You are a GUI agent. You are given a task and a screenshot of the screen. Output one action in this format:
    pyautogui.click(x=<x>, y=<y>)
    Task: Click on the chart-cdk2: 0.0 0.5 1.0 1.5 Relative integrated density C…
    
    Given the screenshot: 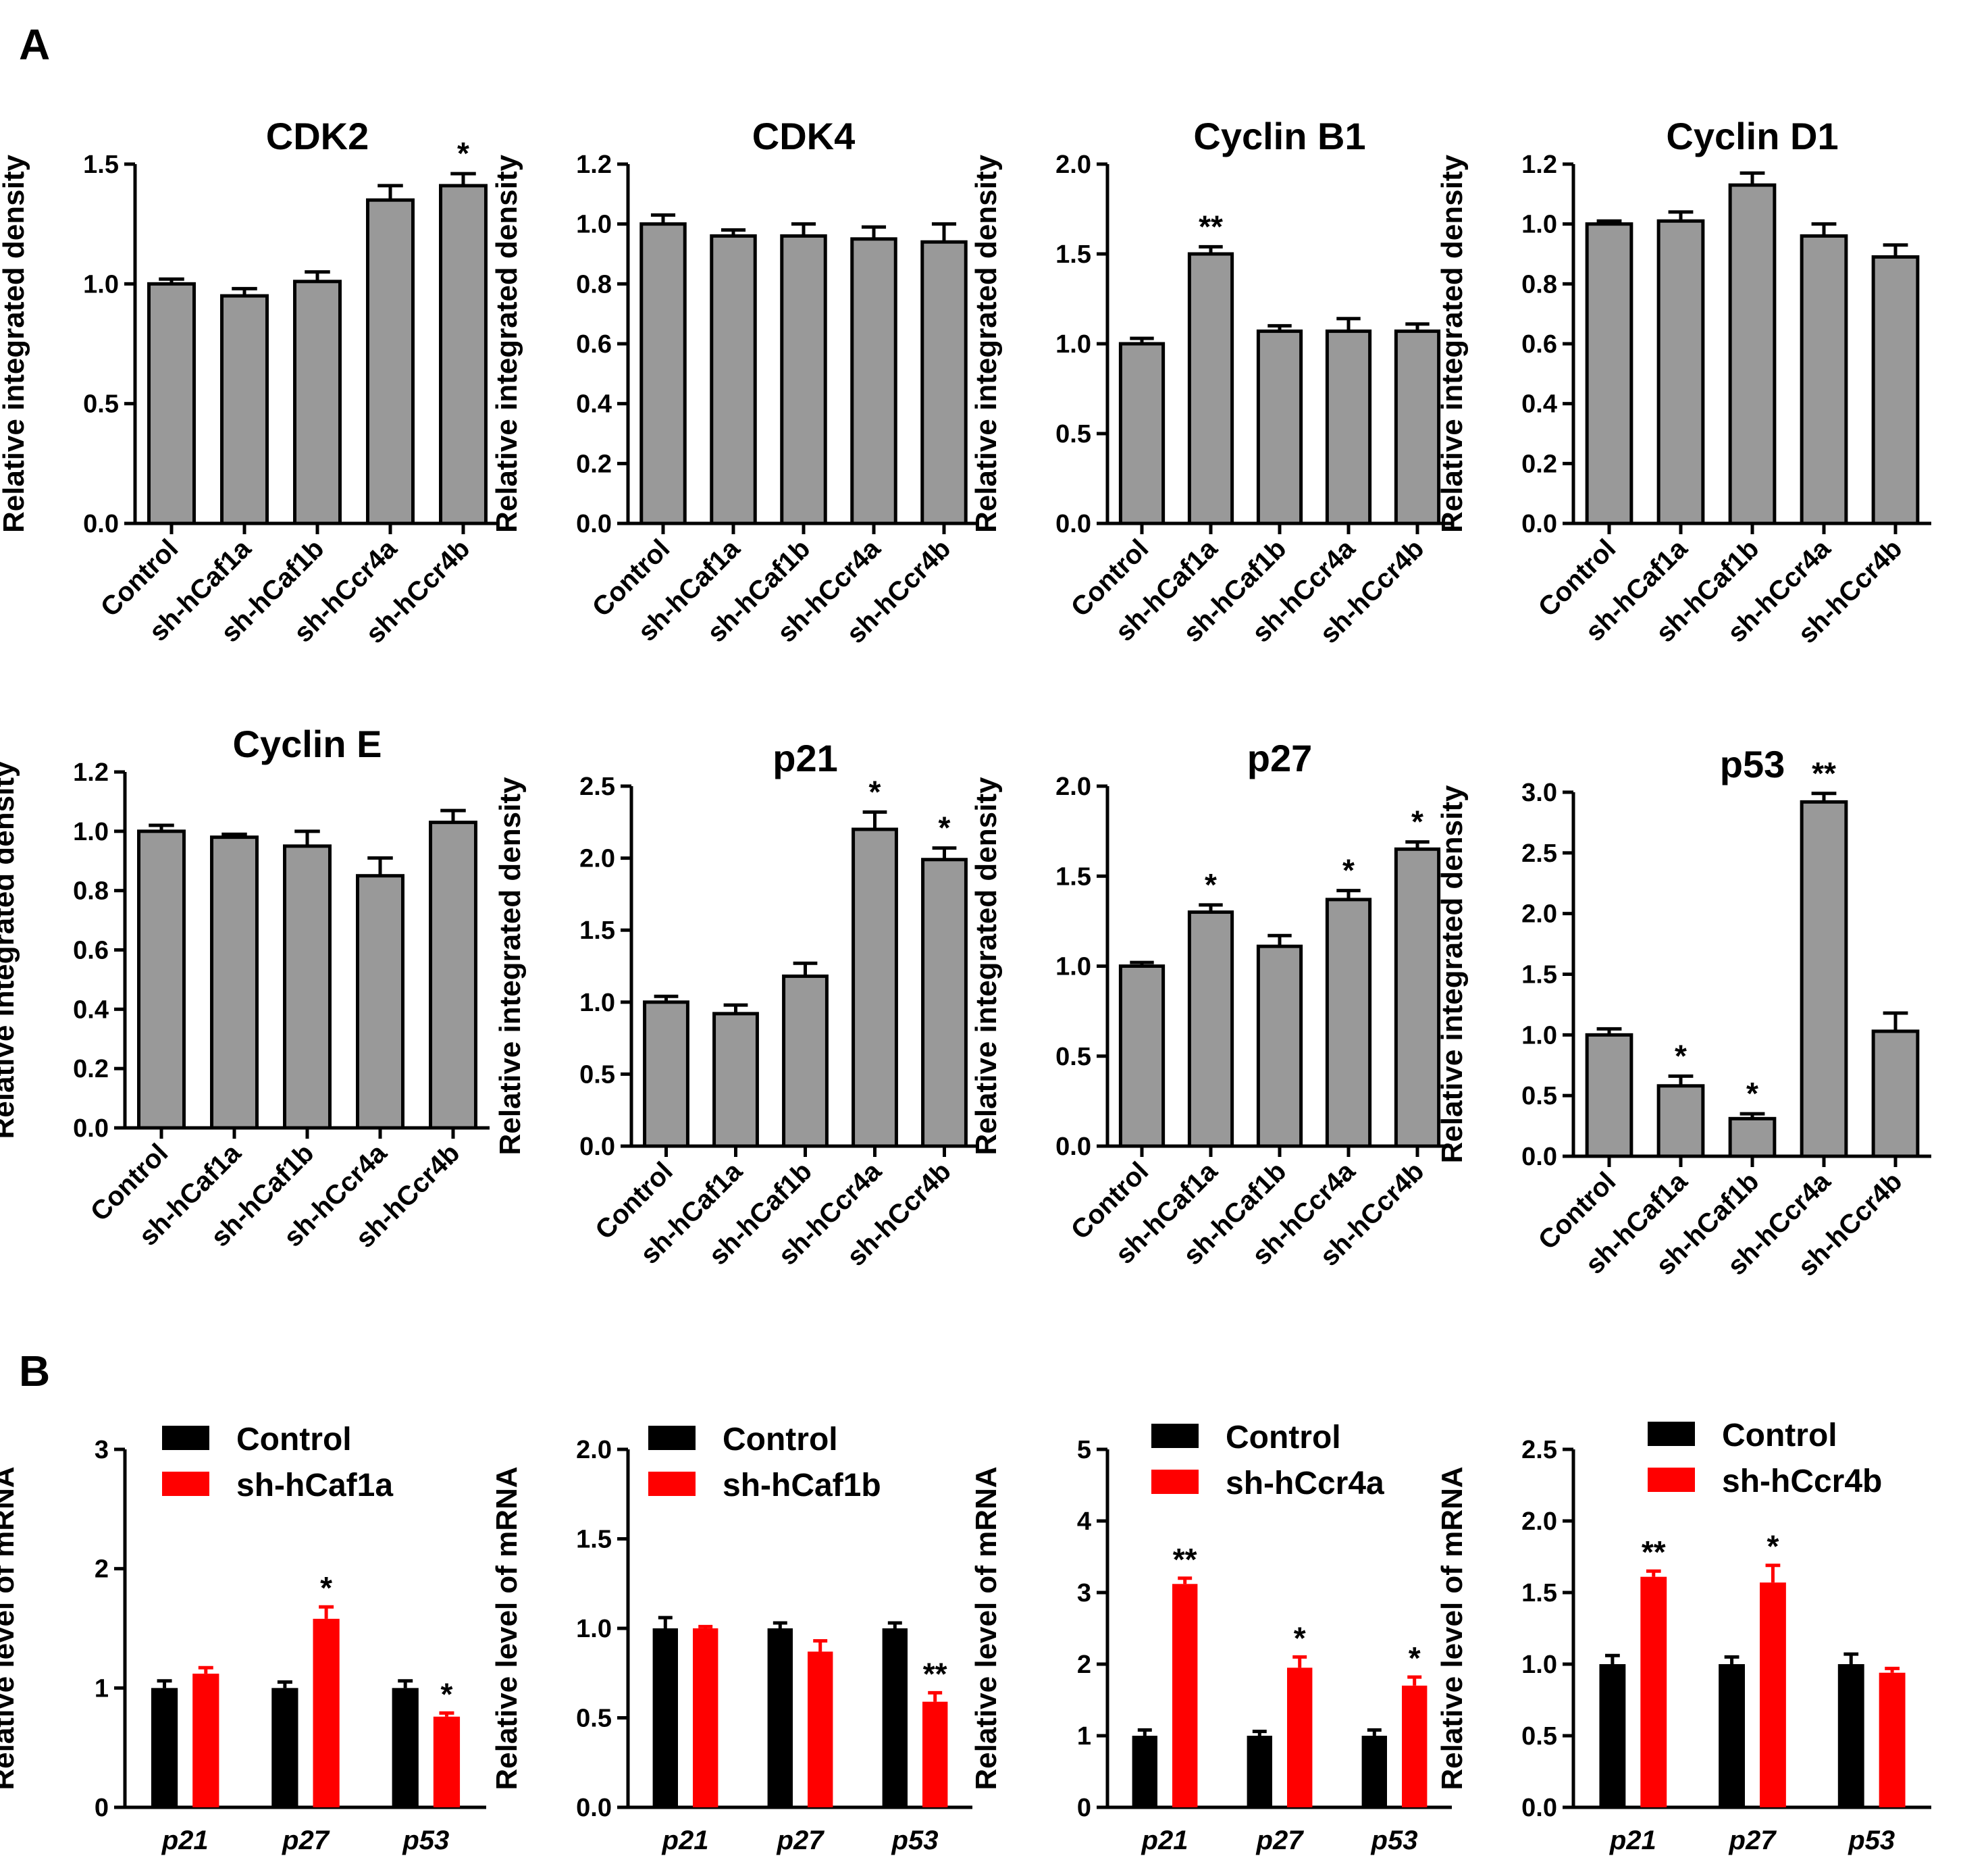 What is the action you would take?
    pyautogui.click(x=250, y=382)
    